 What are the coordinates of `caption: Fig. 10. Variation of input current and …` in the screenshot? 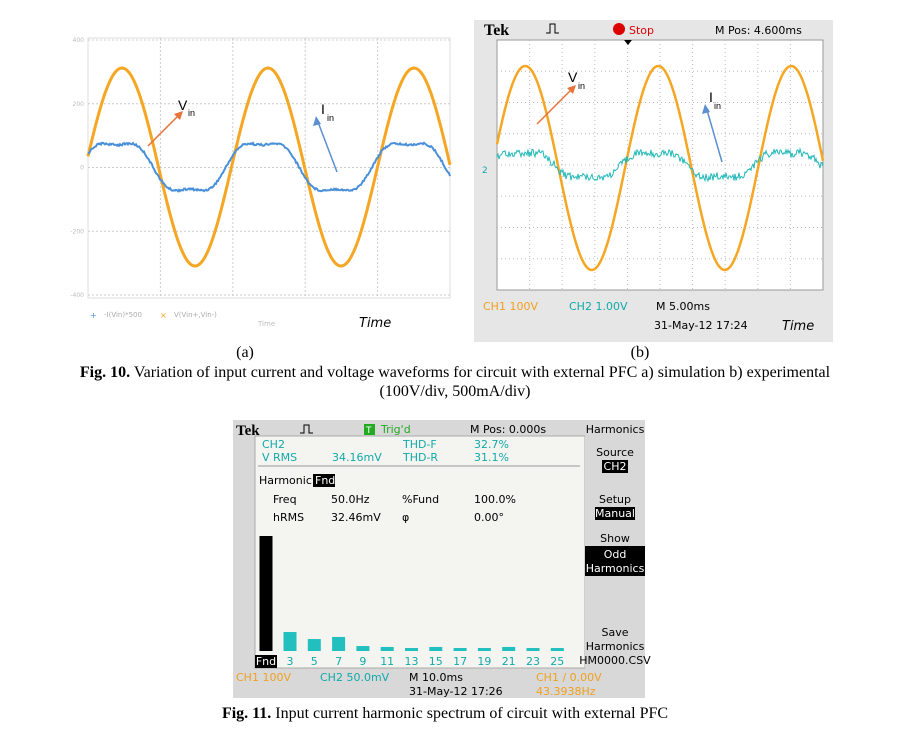 It's located at (455, 372).